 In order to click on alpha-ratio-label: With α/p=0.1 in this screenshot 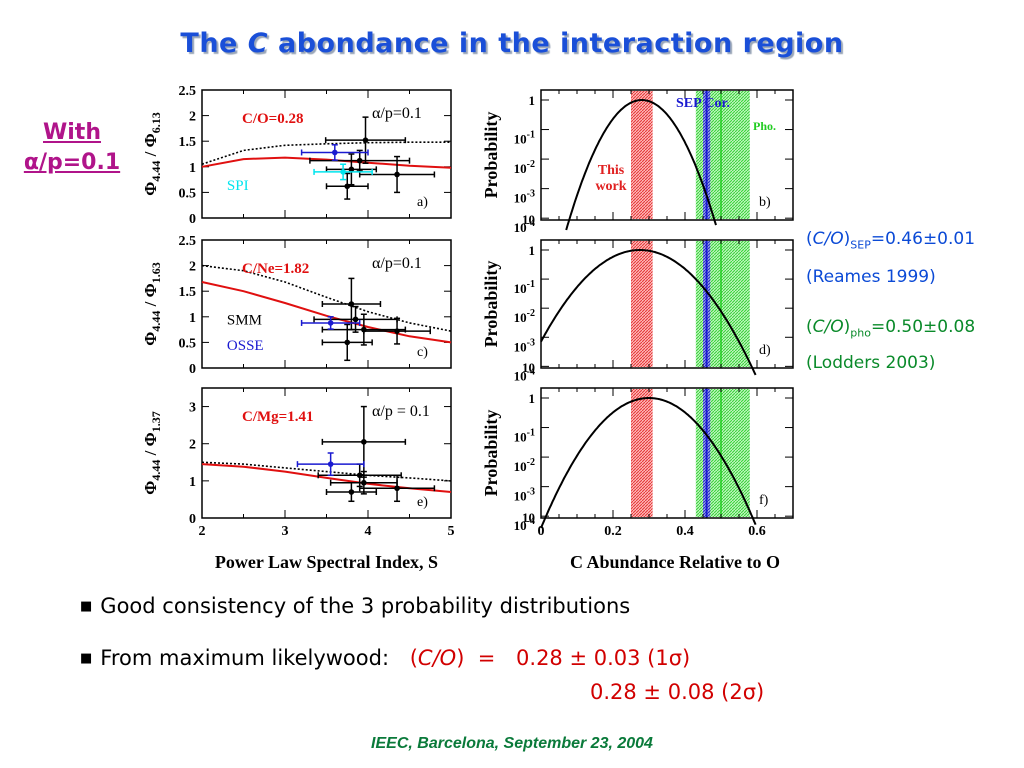, I will do `click(72, 148)`.